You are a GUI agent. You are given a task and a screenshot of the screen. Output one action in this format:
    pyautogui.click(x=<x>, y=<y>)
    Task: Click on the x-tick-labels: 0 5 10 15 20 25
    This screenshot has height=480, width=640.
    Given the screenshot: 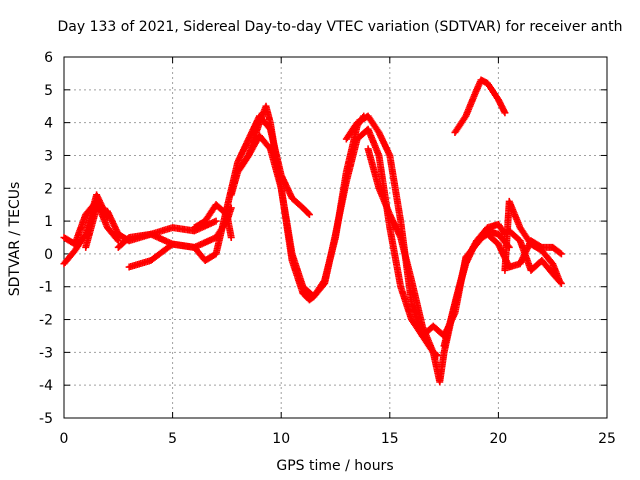 What is the action you would take?
    pyautogui.click(x=338, y=439)
    